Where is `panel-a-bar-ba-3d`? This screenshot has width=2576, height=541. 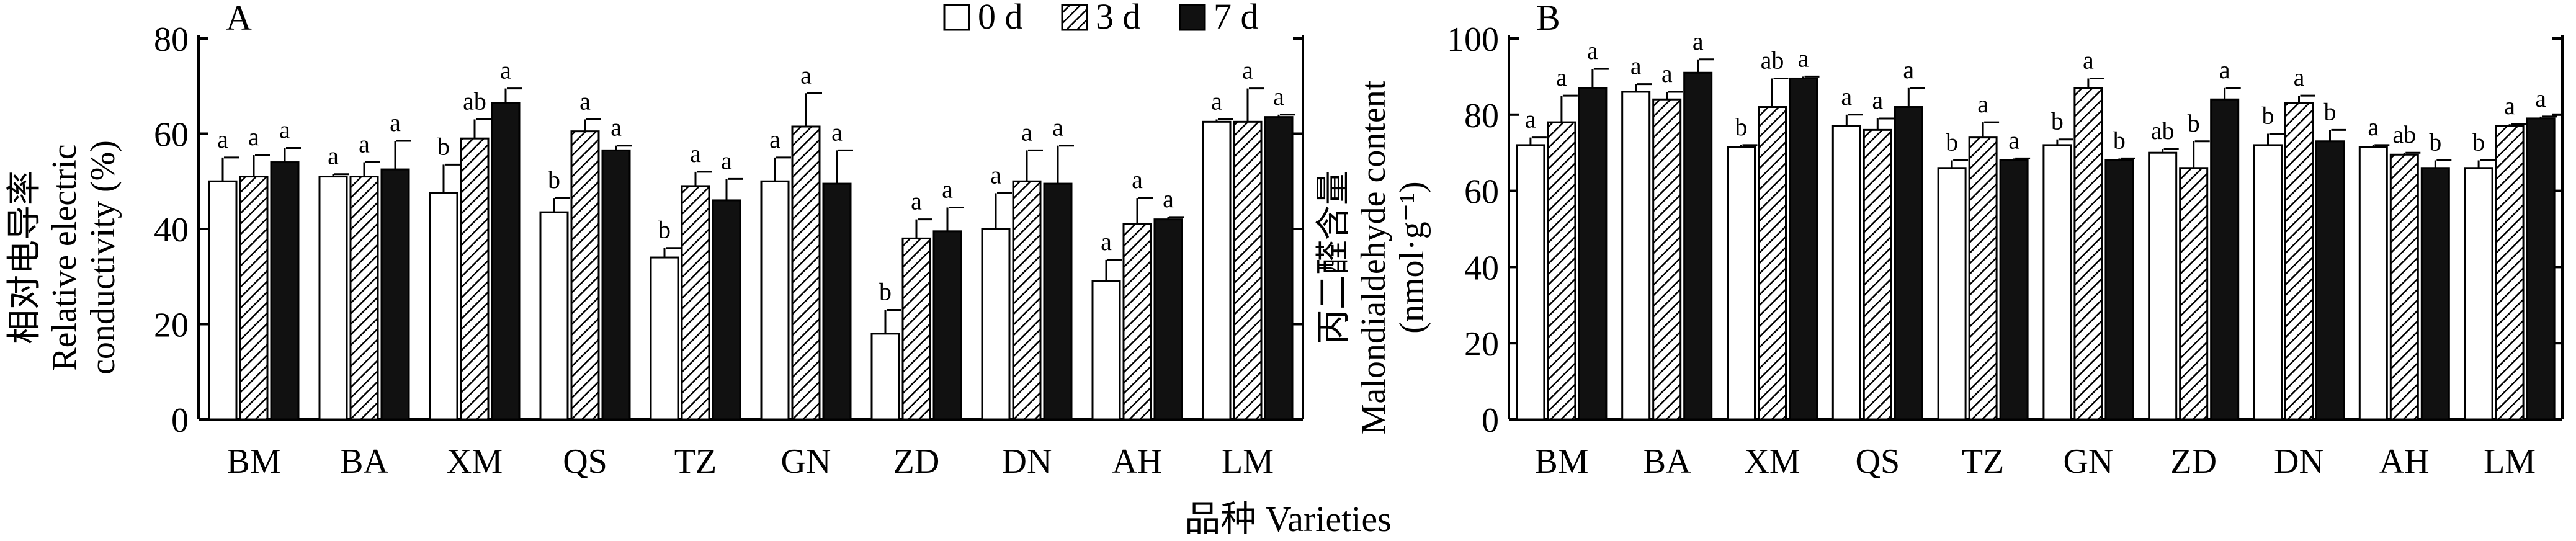
panel-a-bar-ba-3d is located at coordinates (364, 298).